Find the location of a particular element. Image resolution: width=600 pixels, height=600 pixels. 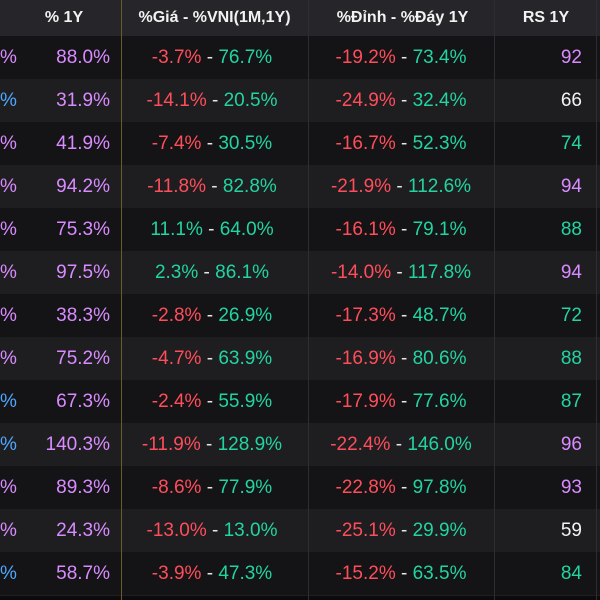

table-row: % 38.3% -2.8% - 26.9% -17.3% - 48.7% 72 is located at coordinates (300, 316).